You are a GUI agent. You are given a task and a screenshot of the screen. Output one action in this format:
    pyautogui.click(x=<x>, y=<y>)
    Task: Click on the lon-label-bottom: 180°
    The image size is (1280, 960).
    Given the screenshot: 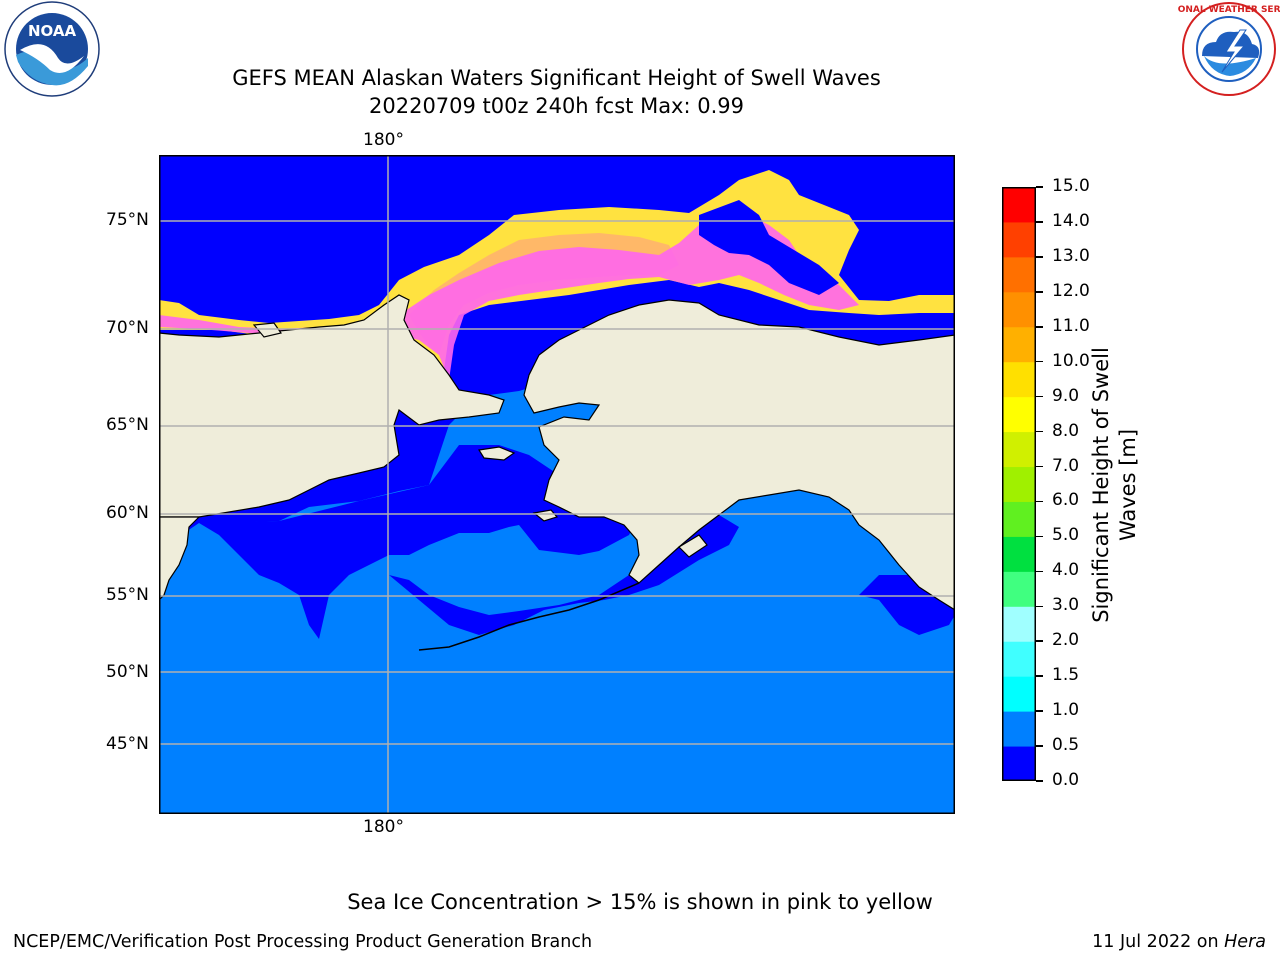 What is the action you would take?
    pyautogui.click(x=383, y=827)
    